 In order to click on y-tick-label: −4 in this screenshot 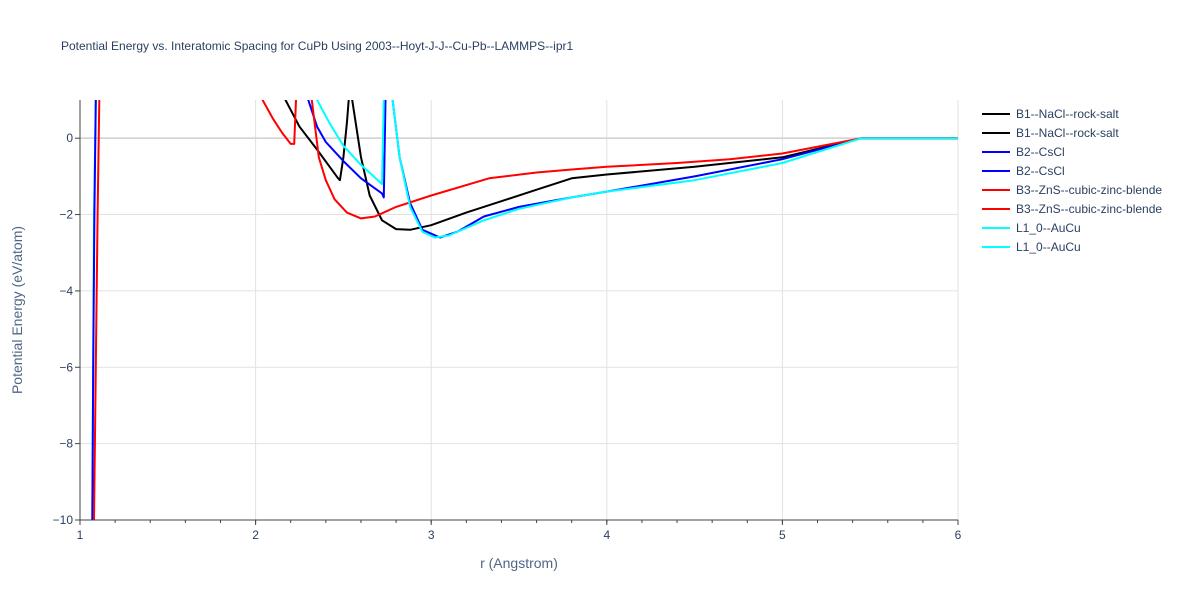, I will do `click(66, 291)`.